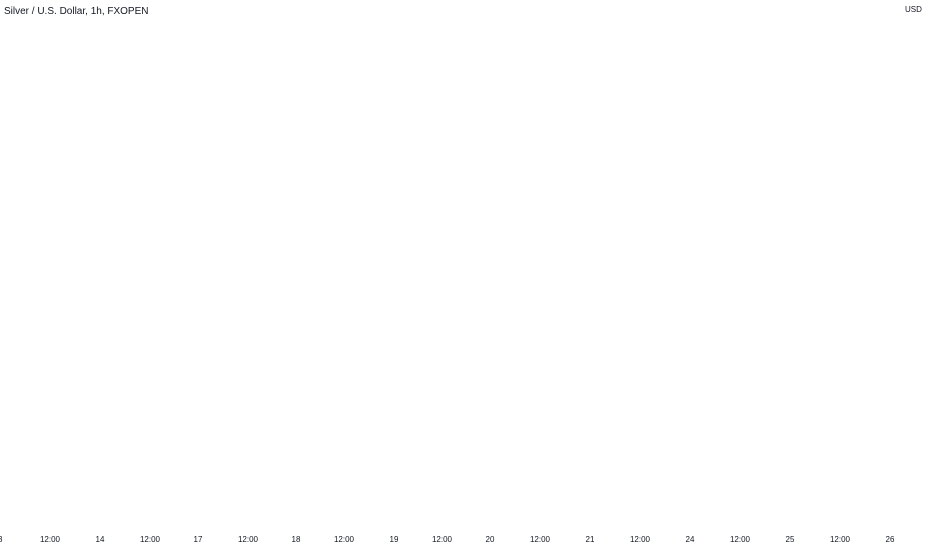 Image resolution: width=932 pixels, height=550 pixels. What do you see at coordinates (790, 539) in the screenshot?
I see `x-axis-tick-label: 25` at bounding box center [790, 539].